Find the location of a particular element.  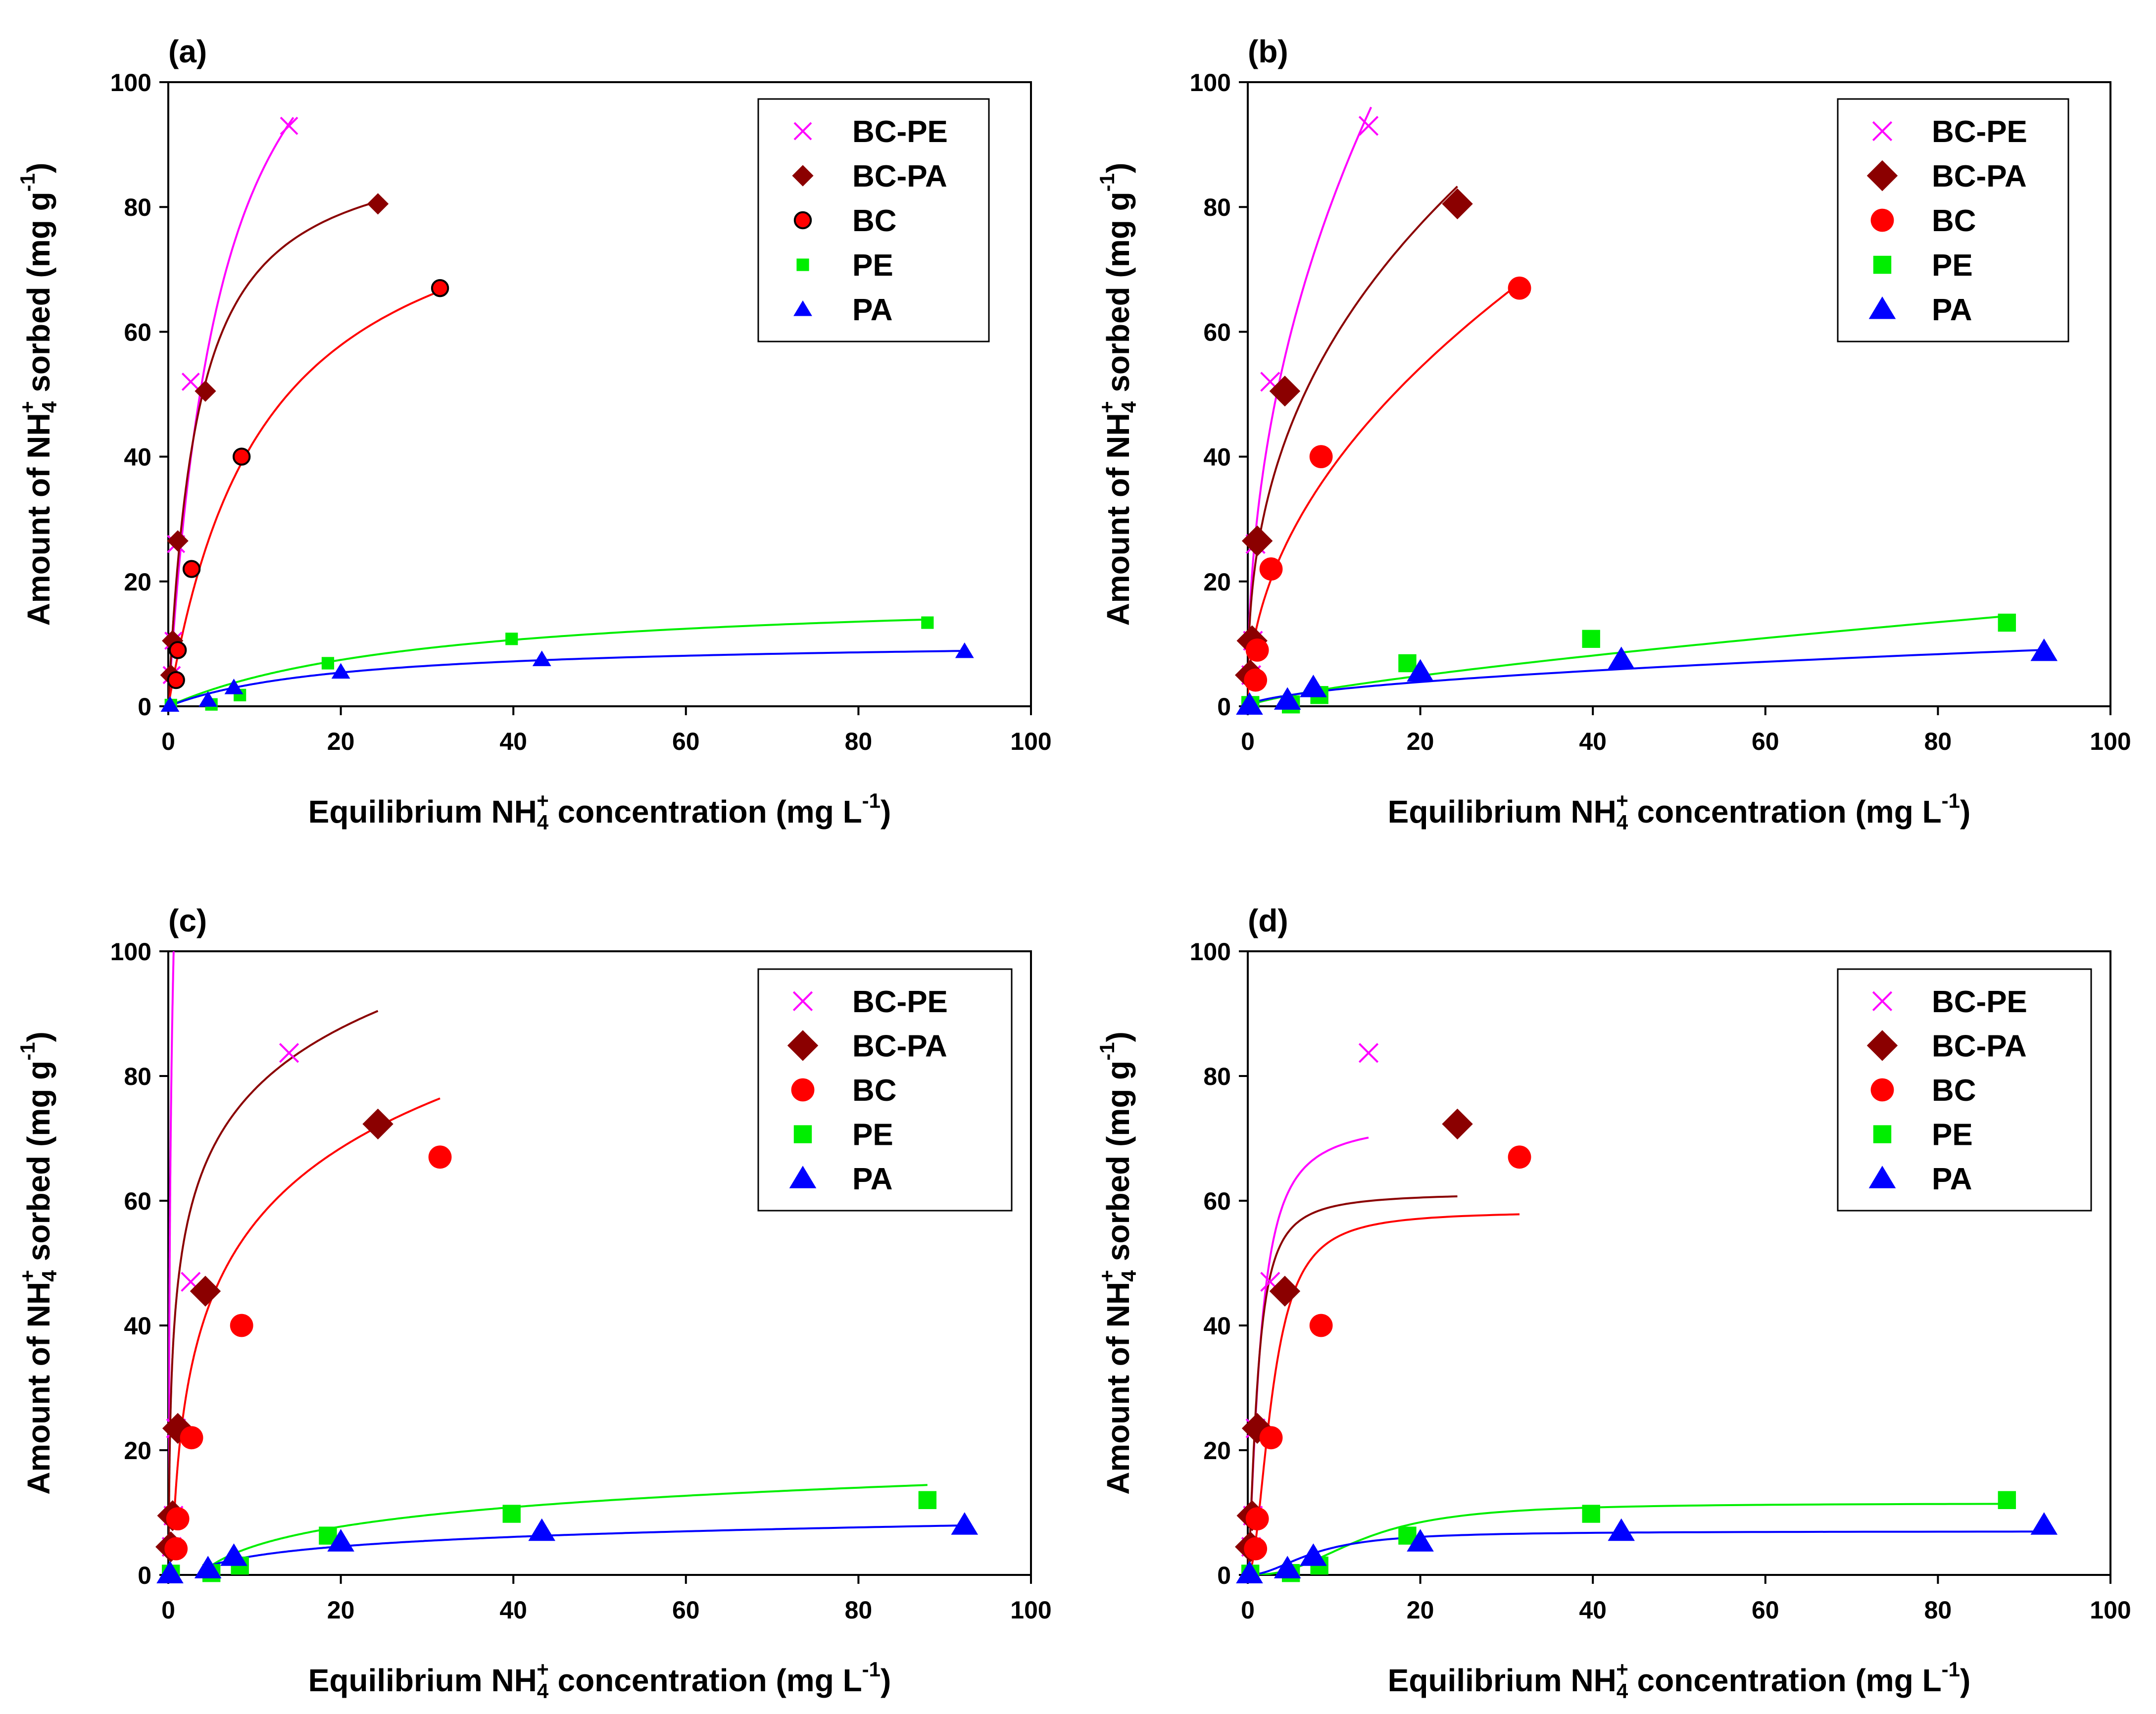

panel-label: (b) is located at coordinates (1268, 51).